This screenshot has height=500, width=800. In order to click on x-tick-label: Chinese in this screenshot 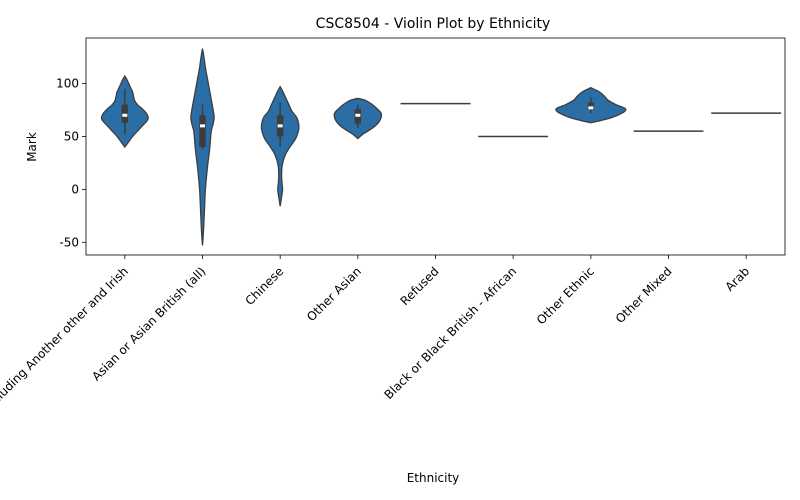, I will do `click(264, 286)`.